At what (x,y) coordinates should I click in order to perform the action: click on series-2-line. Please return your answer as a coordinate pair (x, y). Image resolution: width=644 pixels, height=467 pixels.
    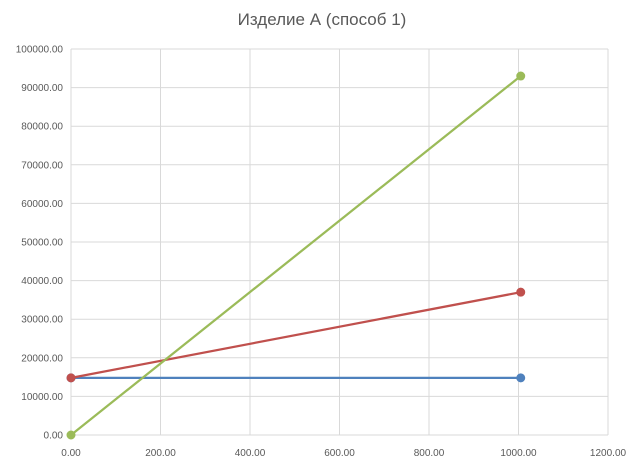
    Looking at the image, I should click on (295, 335).